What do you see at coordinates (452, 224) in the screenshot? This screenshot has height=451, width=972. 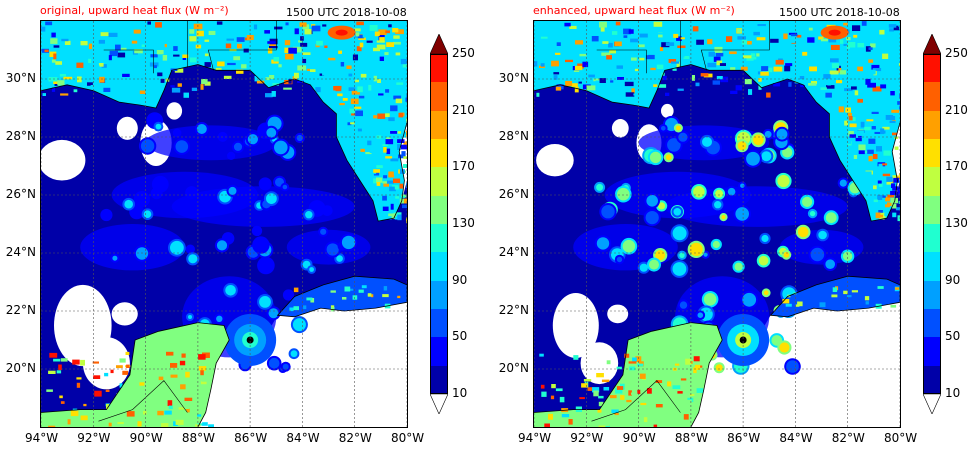 I see `colorbar: 250 210 170 130 90 50 10` at bounding box center [452, 224].